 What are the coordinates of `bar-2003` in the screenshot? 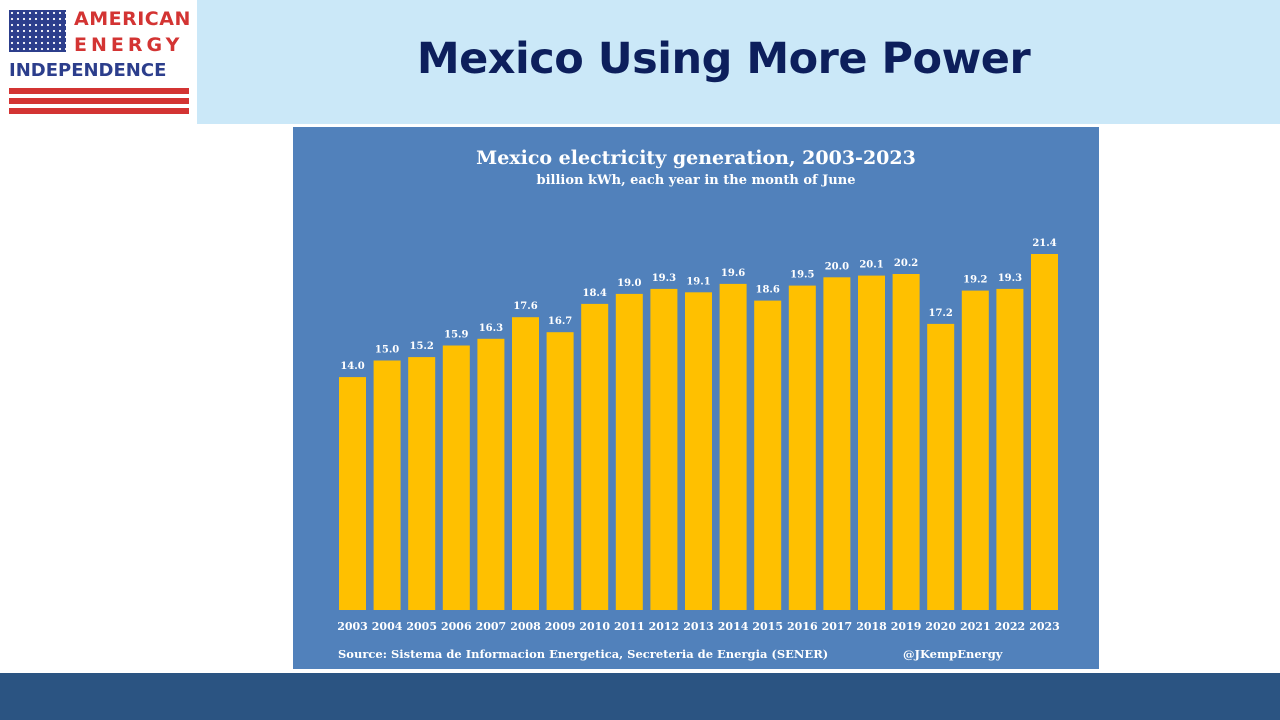 It's located at (352, 493).